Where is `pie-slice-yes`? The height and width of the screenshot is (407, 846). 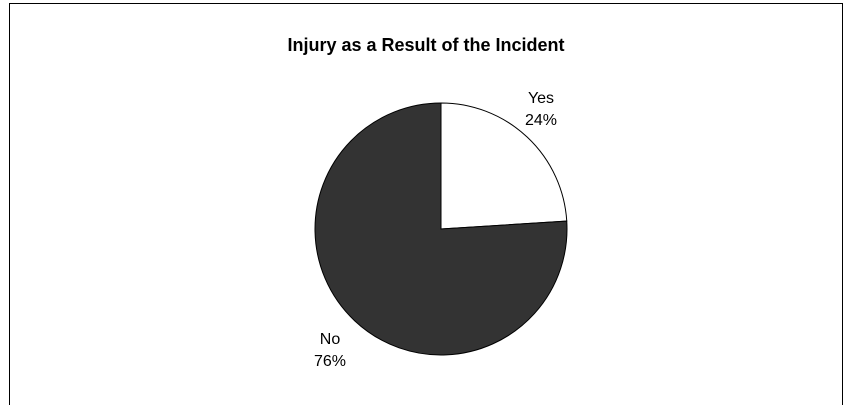
pie-slice-yes is located at coordinates (504, 166).